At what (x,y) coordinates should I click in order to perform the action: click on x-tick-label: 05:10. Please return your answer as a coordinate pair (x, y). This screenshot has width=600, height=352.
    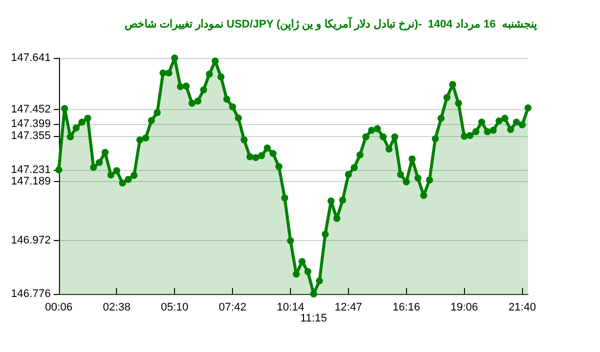
    Looking at the image, I should click on (174, 308).